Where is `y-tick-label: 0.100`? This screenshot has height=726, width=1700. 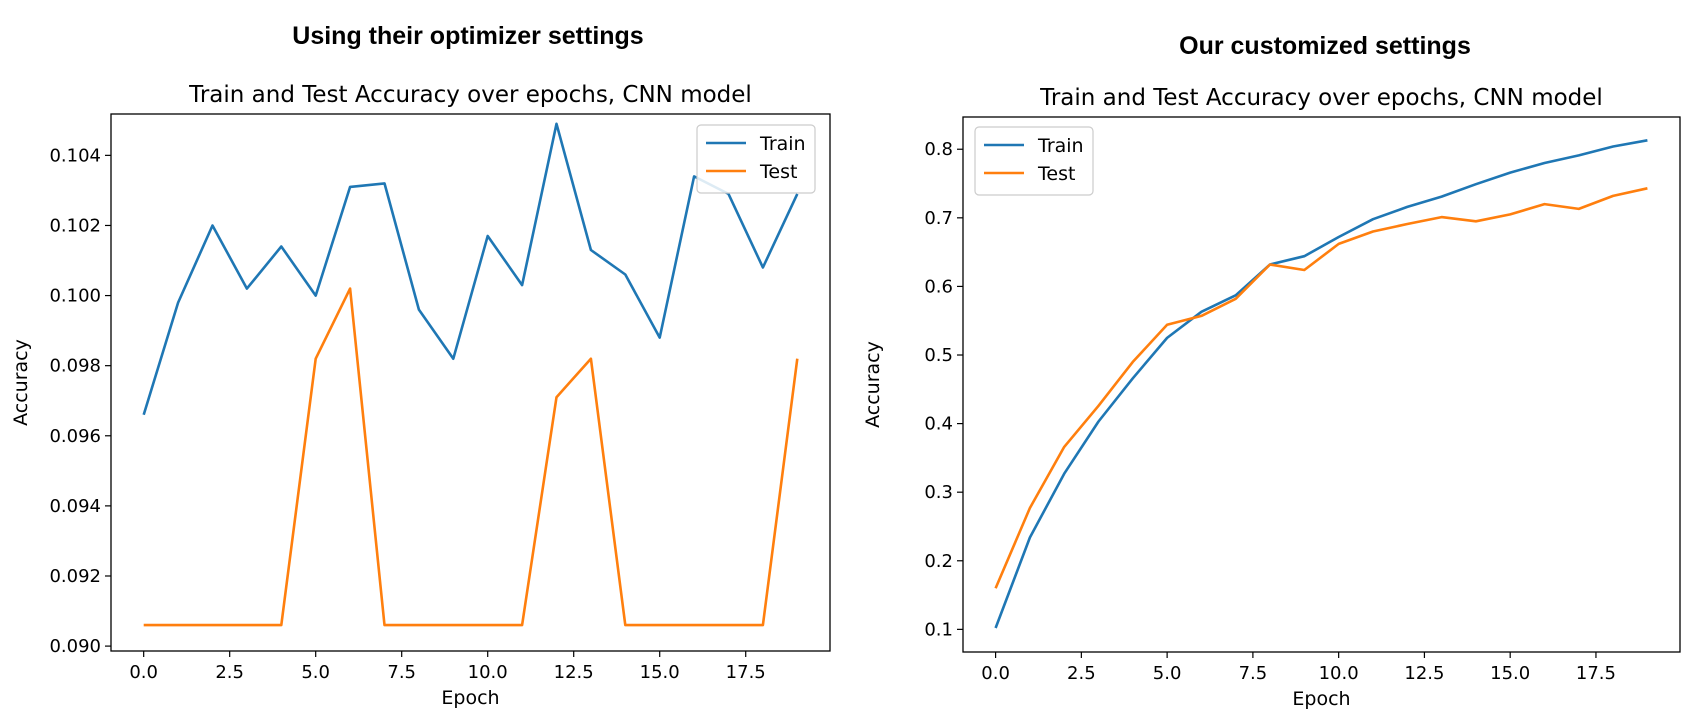
y-tick-label: 0.100 is located at coordinates (75, 296).